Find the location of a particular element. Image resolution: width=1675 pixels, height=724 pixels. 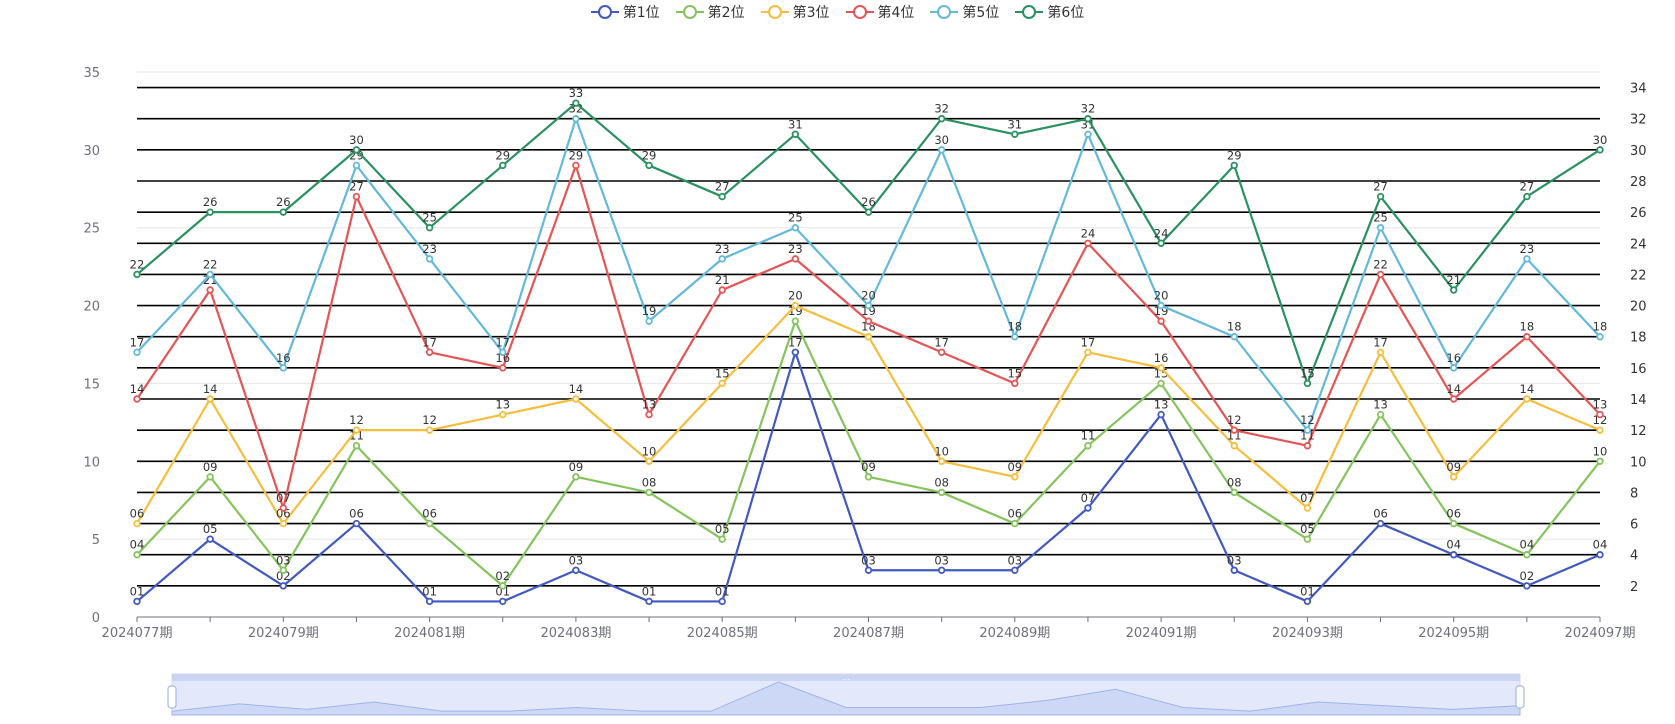

legend-item-4: 第4位 is located at coordinates (879, 12).